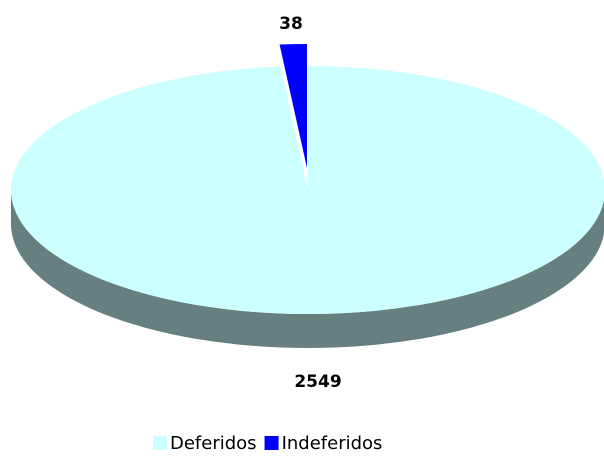  What do you see at coordinates (213, 443) in the screenshot?
I see `legend-label: Deferidos` at bounding box center [213, 443].